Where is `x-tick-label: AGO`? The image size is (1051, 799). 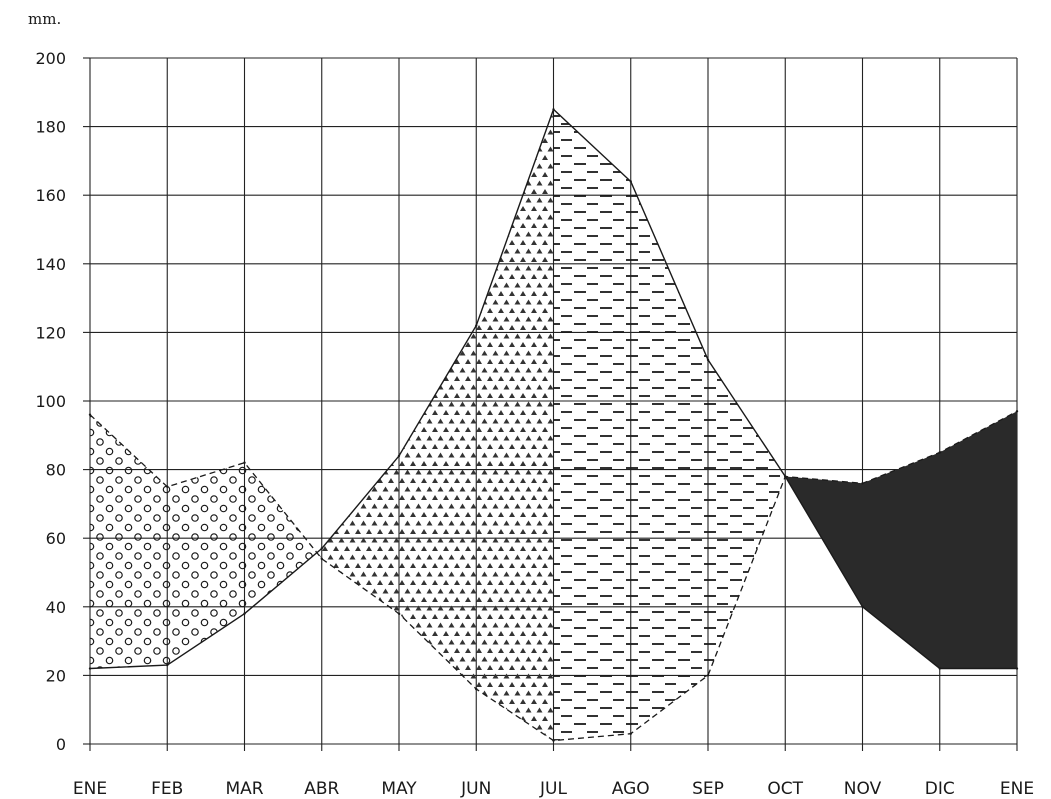 x-tick-label: AGO is located at coordinates (631, 789).